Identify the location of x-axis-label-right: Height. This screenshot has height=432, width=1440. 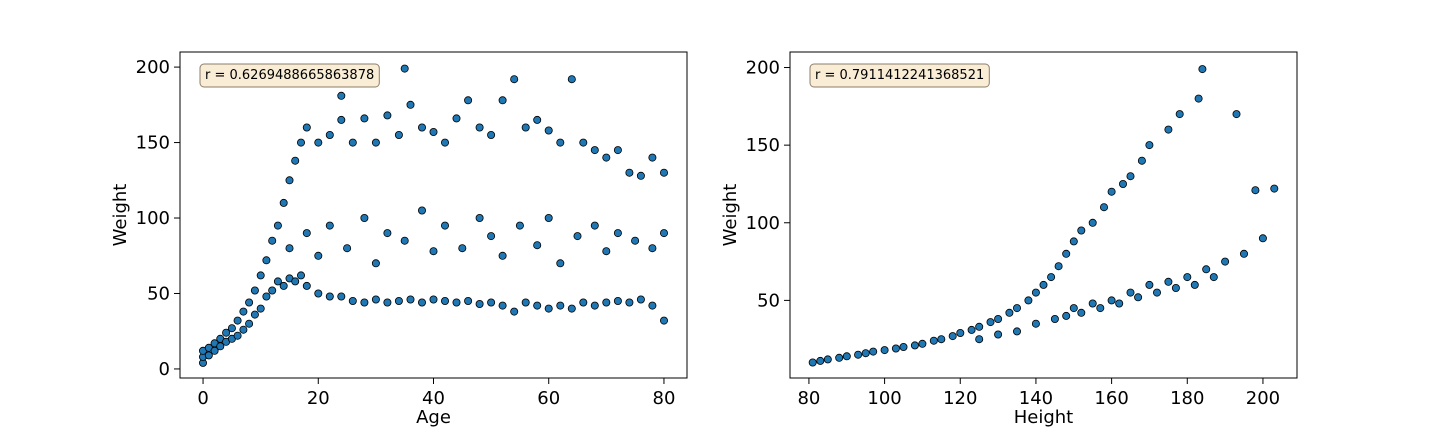
(1044, 417).